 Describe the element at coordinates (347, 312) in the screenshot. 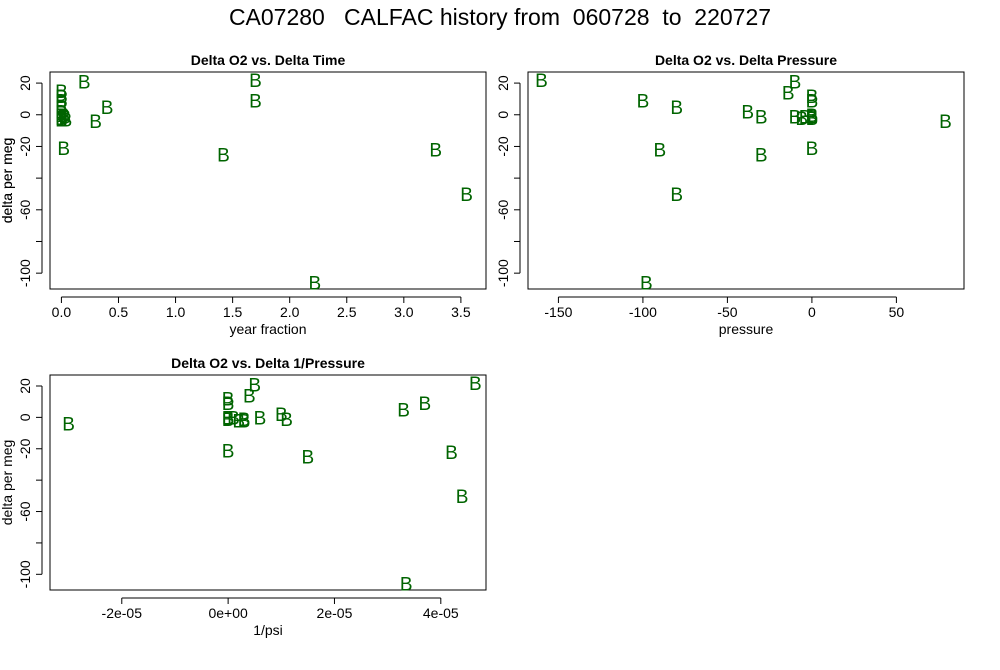

I see `x-tick-label: 2.5` at that location.